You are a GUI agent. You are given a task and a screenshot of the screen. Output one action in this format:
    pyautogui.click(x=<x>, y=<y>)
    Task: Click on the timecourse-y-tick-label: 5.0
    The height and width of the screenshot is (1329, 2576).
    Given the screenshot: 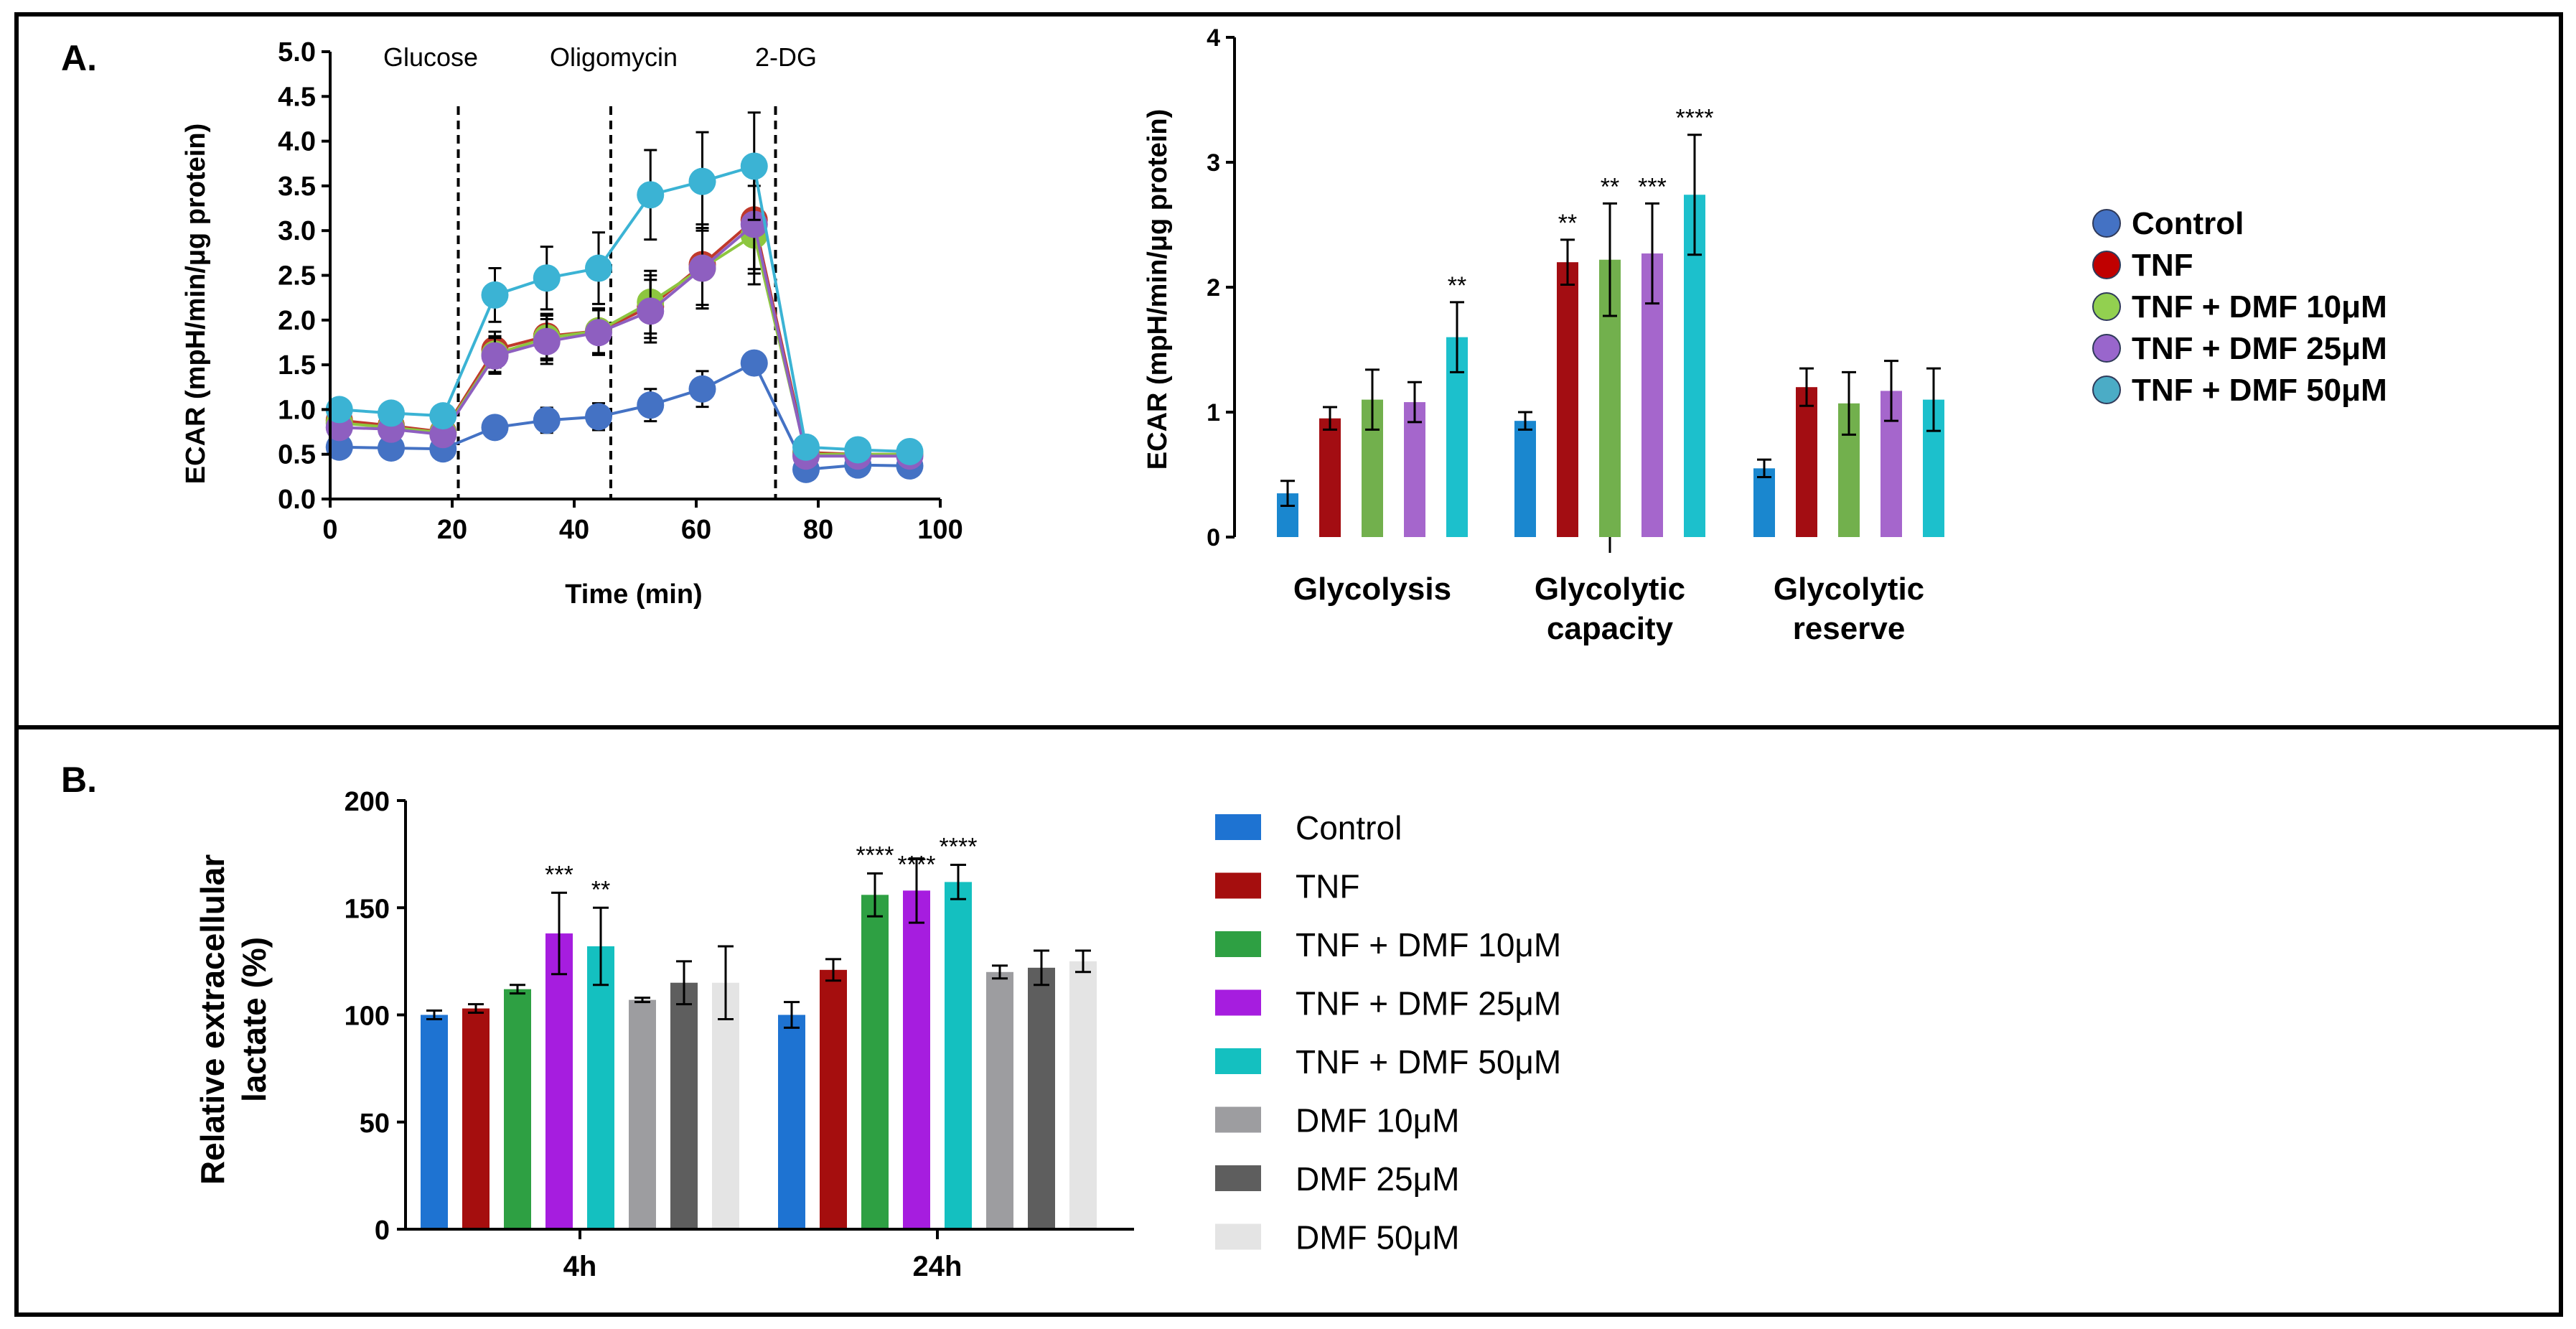 What is the action you would take?
    pyautogui.click(x=297, y=52)
    